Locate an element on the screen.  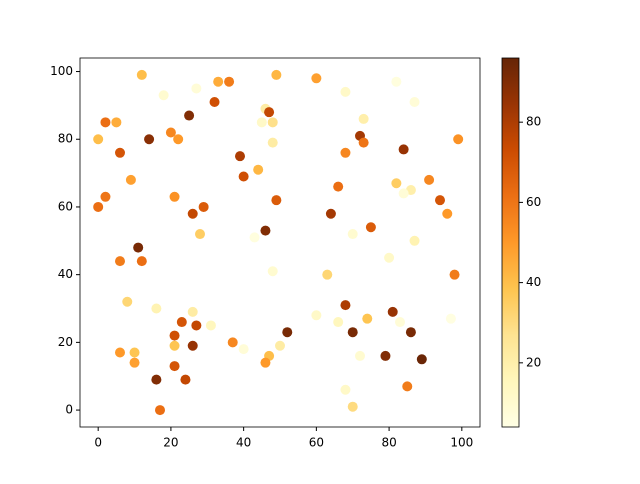
x-tick-label: 0 is located at coordinates (98, 443).